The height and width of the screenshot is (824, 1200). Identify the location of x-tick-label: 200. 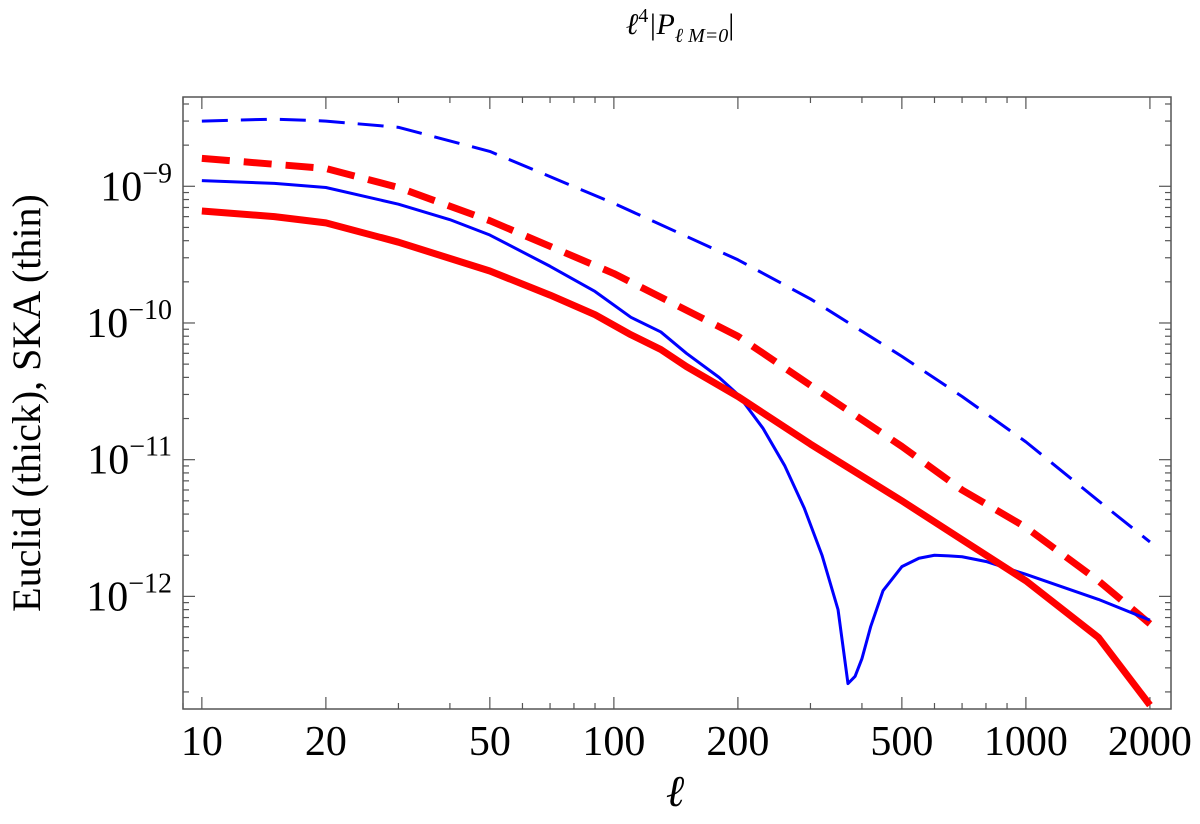
(737, 742).